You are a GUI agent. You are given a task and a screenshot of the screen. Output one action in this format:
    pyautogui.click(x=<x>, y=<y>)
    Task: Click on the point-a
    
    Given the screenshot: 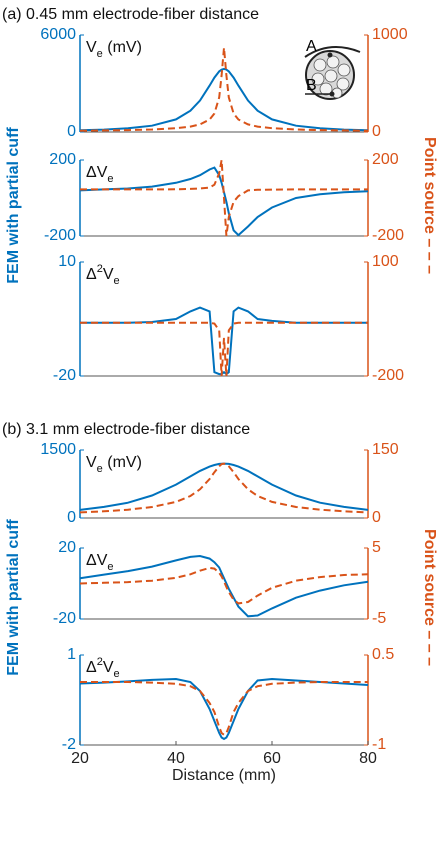 What is the action you would take?
    pyautogui.click(x=330, y=55)
    